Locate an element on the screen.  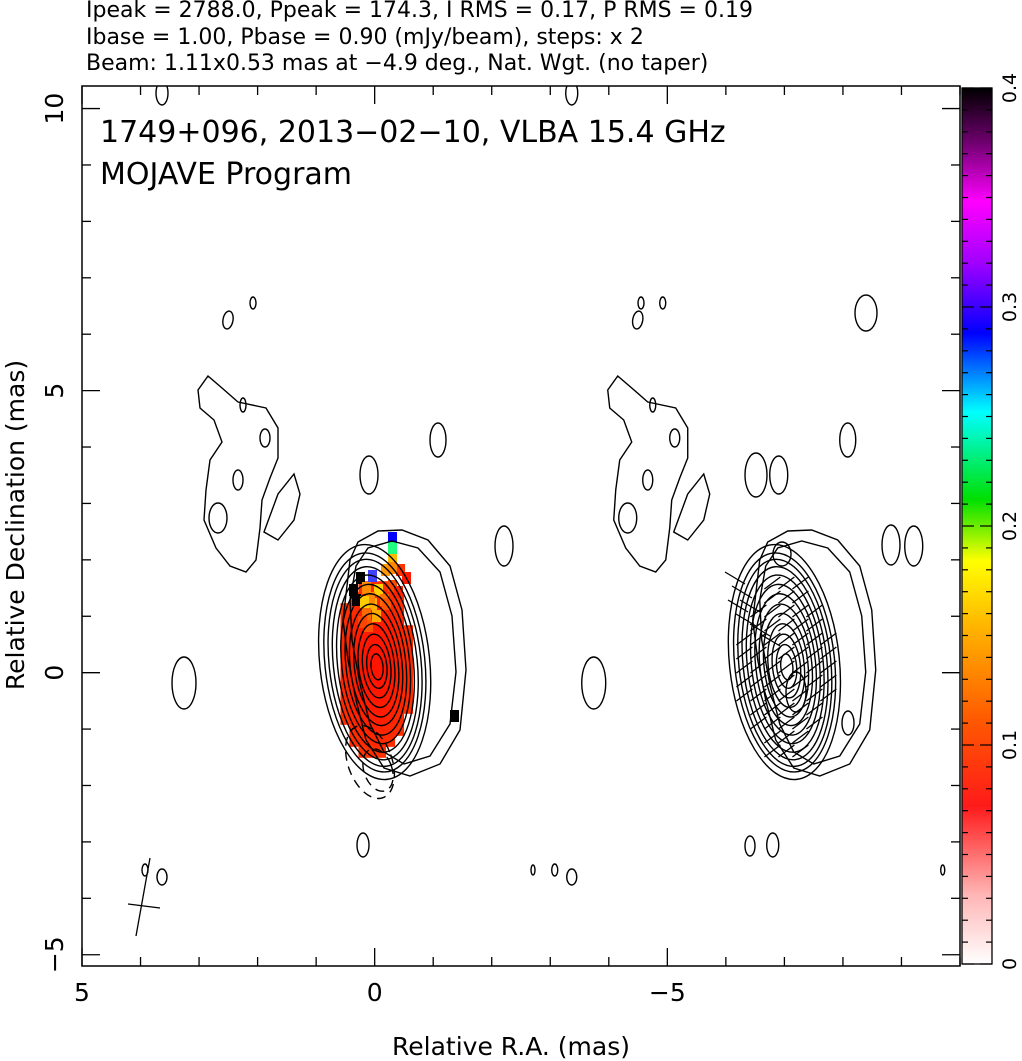
contour-envelope is located at coordinates (403, 652).